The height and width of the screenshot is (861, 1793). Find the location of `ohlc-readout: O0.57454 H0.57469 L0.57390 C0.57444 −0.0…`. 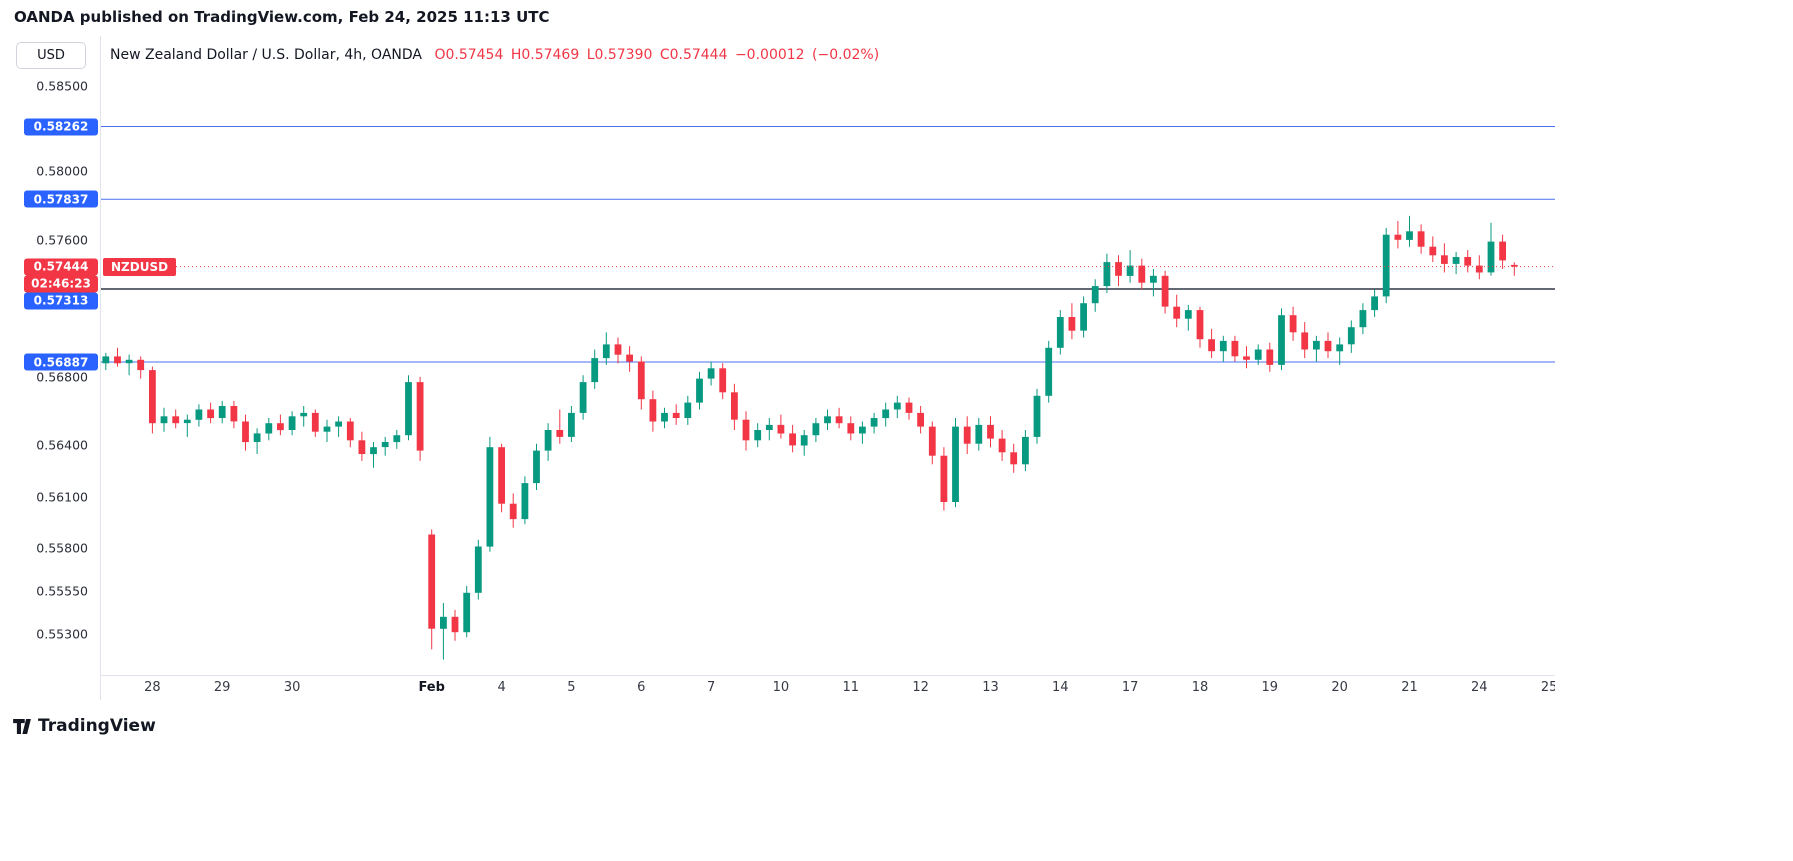

ohlc-readout: O0.57454 H0.57469 L0.57390 C0.57444 −0.0… is located at coordinates (657, 55).